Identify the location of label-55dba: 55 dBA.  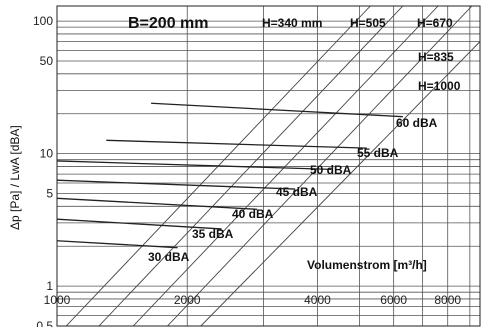
(378, 153).